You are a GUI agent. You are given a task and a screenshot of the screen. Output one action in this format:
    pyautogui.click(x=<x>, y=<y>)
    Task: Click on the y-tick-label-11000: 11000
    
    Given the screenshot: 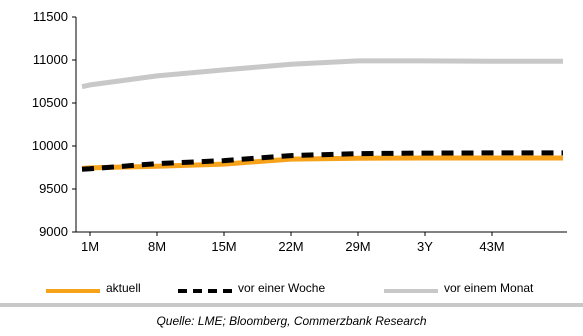 What is the action you would take?
    pyautogui.click(x=50, y=59)
    